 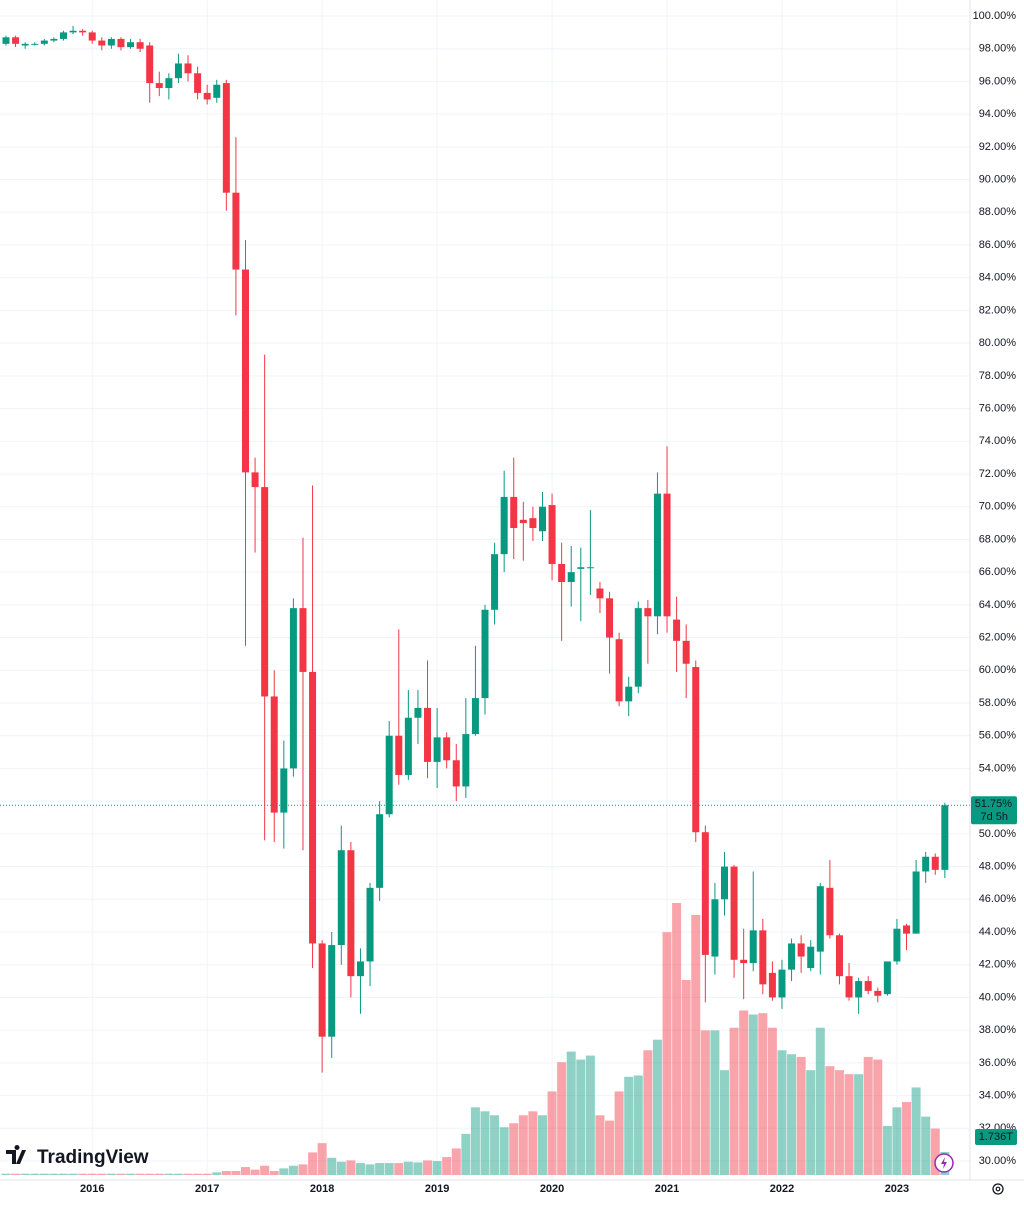 I want to click on y-tick-label: 40.00%, so click(x=998, y=997).